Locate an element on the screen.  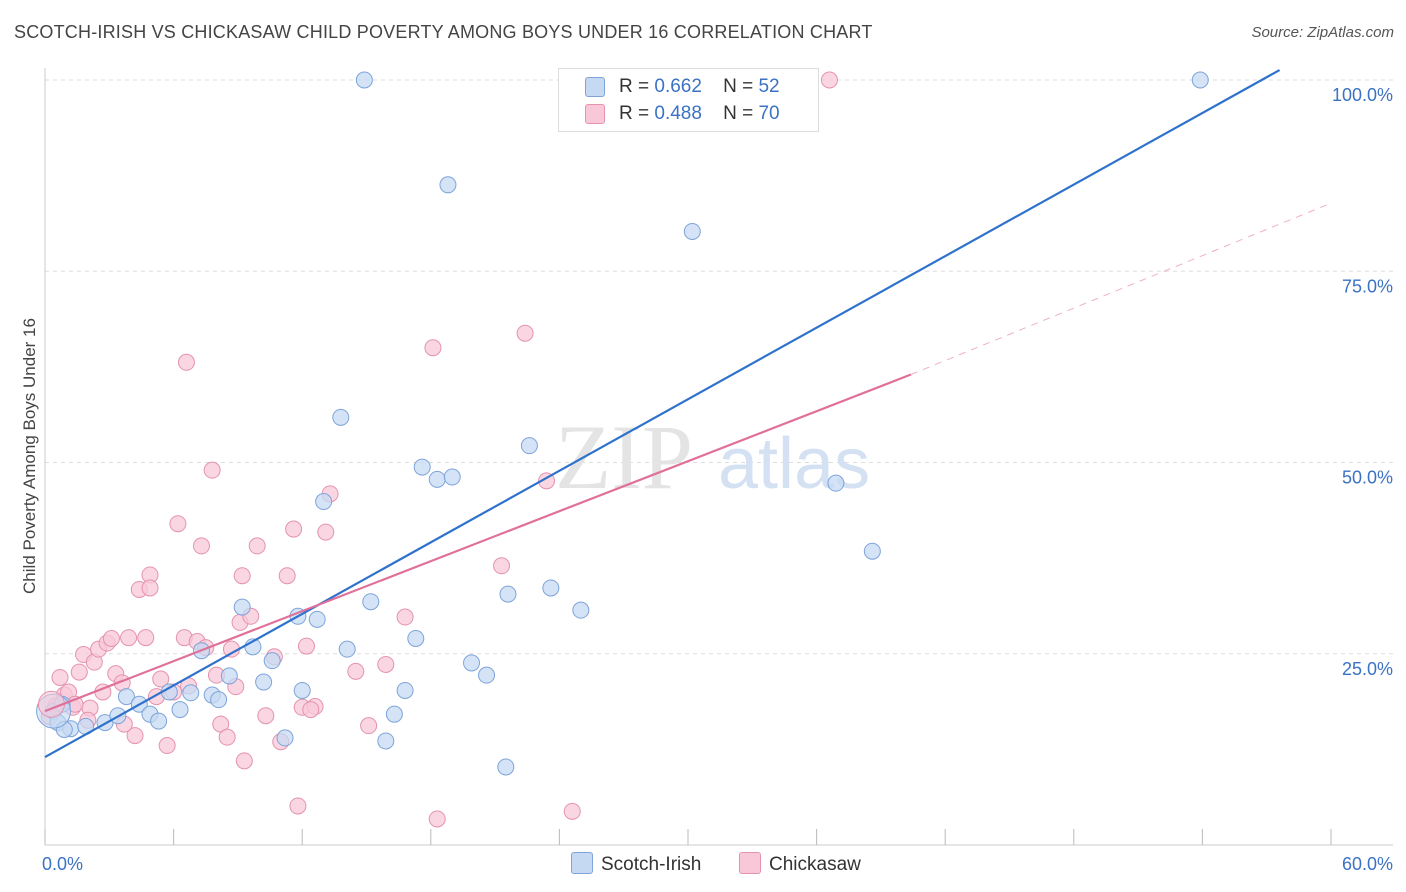
correlation-legend: R = 0.662 N = 52 R = 0.488 N = 70 is located at coordinates (688, 100).